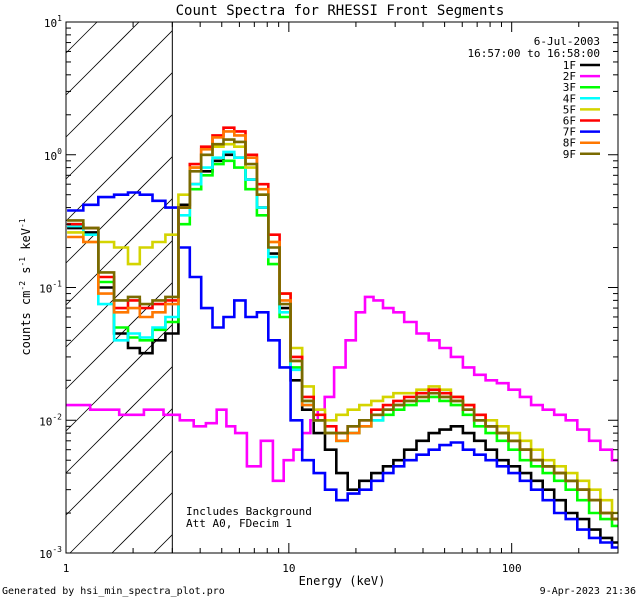 The height and width of the screenshot is (600, 640). I want to click on annotation-background: Includes Background, so click(249, 511).